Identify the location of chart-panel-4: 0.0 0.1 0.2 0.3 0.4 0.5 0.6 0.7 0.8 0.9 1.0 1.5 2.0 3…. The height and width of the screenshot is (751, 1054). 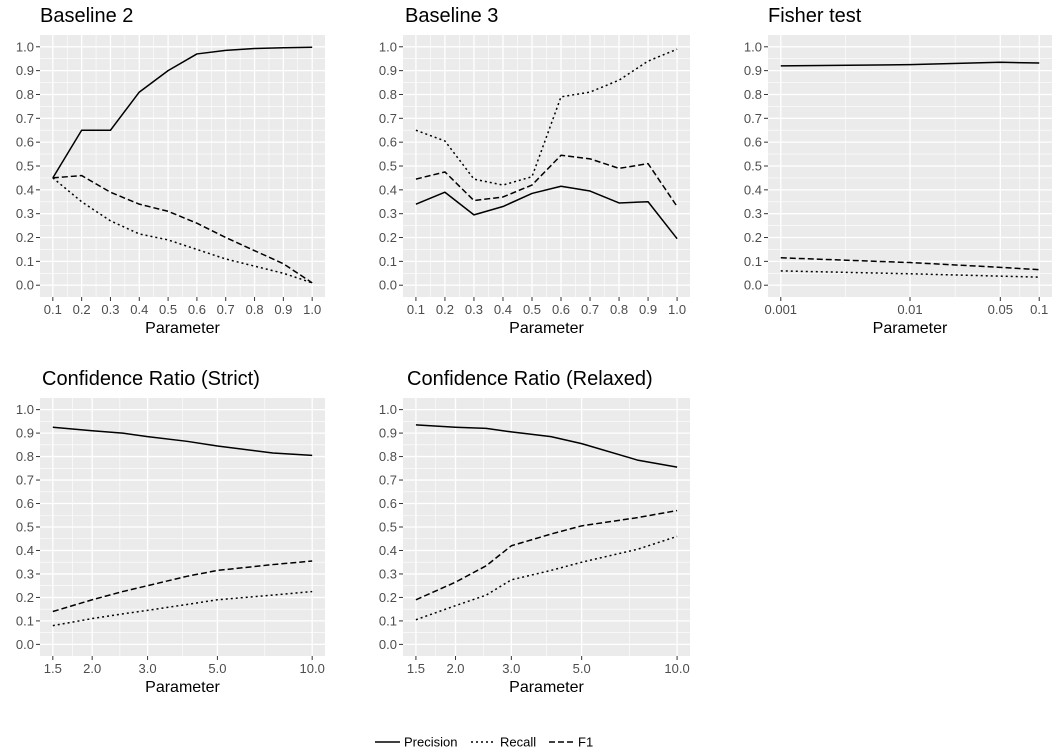
(534, 532).